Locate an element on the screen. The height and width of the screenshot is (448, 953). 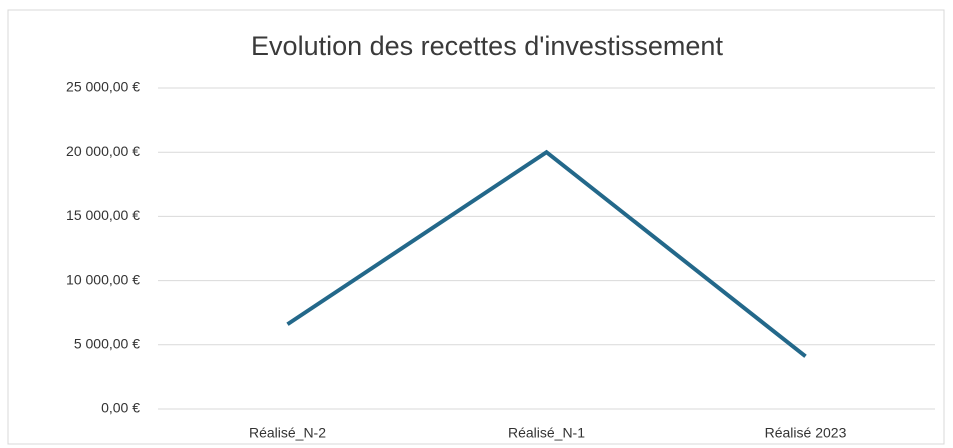
y-tick-label: 10 000,00 € is located at coordinates (103, 279).